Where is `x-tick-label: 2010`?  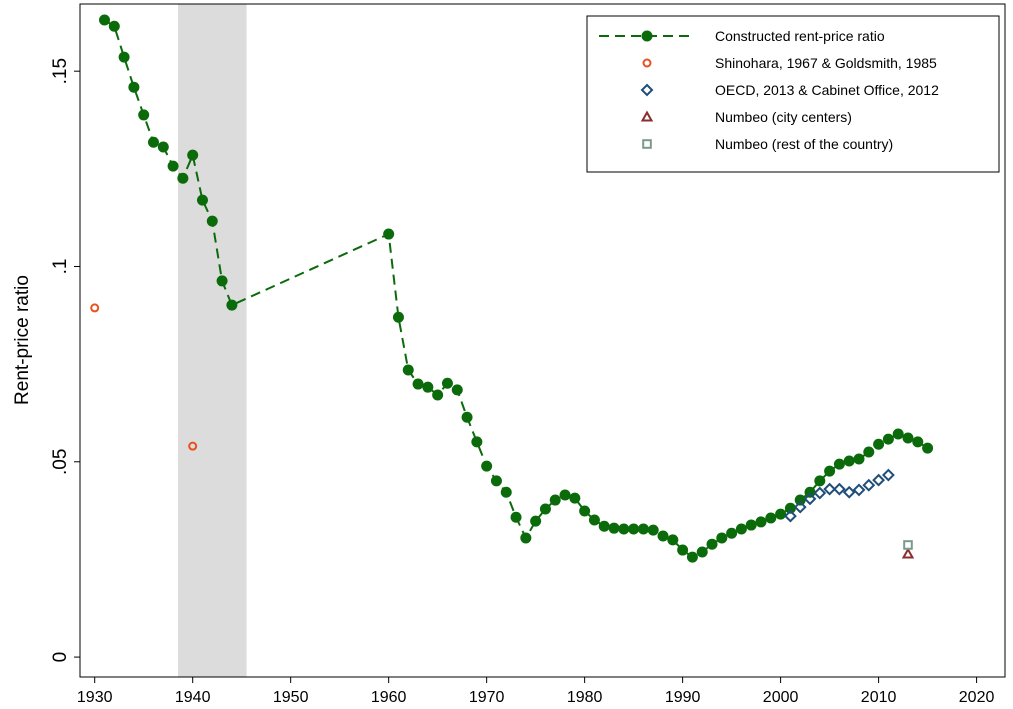 x-tick-label: 2010 is located at coordinates (879, 697).